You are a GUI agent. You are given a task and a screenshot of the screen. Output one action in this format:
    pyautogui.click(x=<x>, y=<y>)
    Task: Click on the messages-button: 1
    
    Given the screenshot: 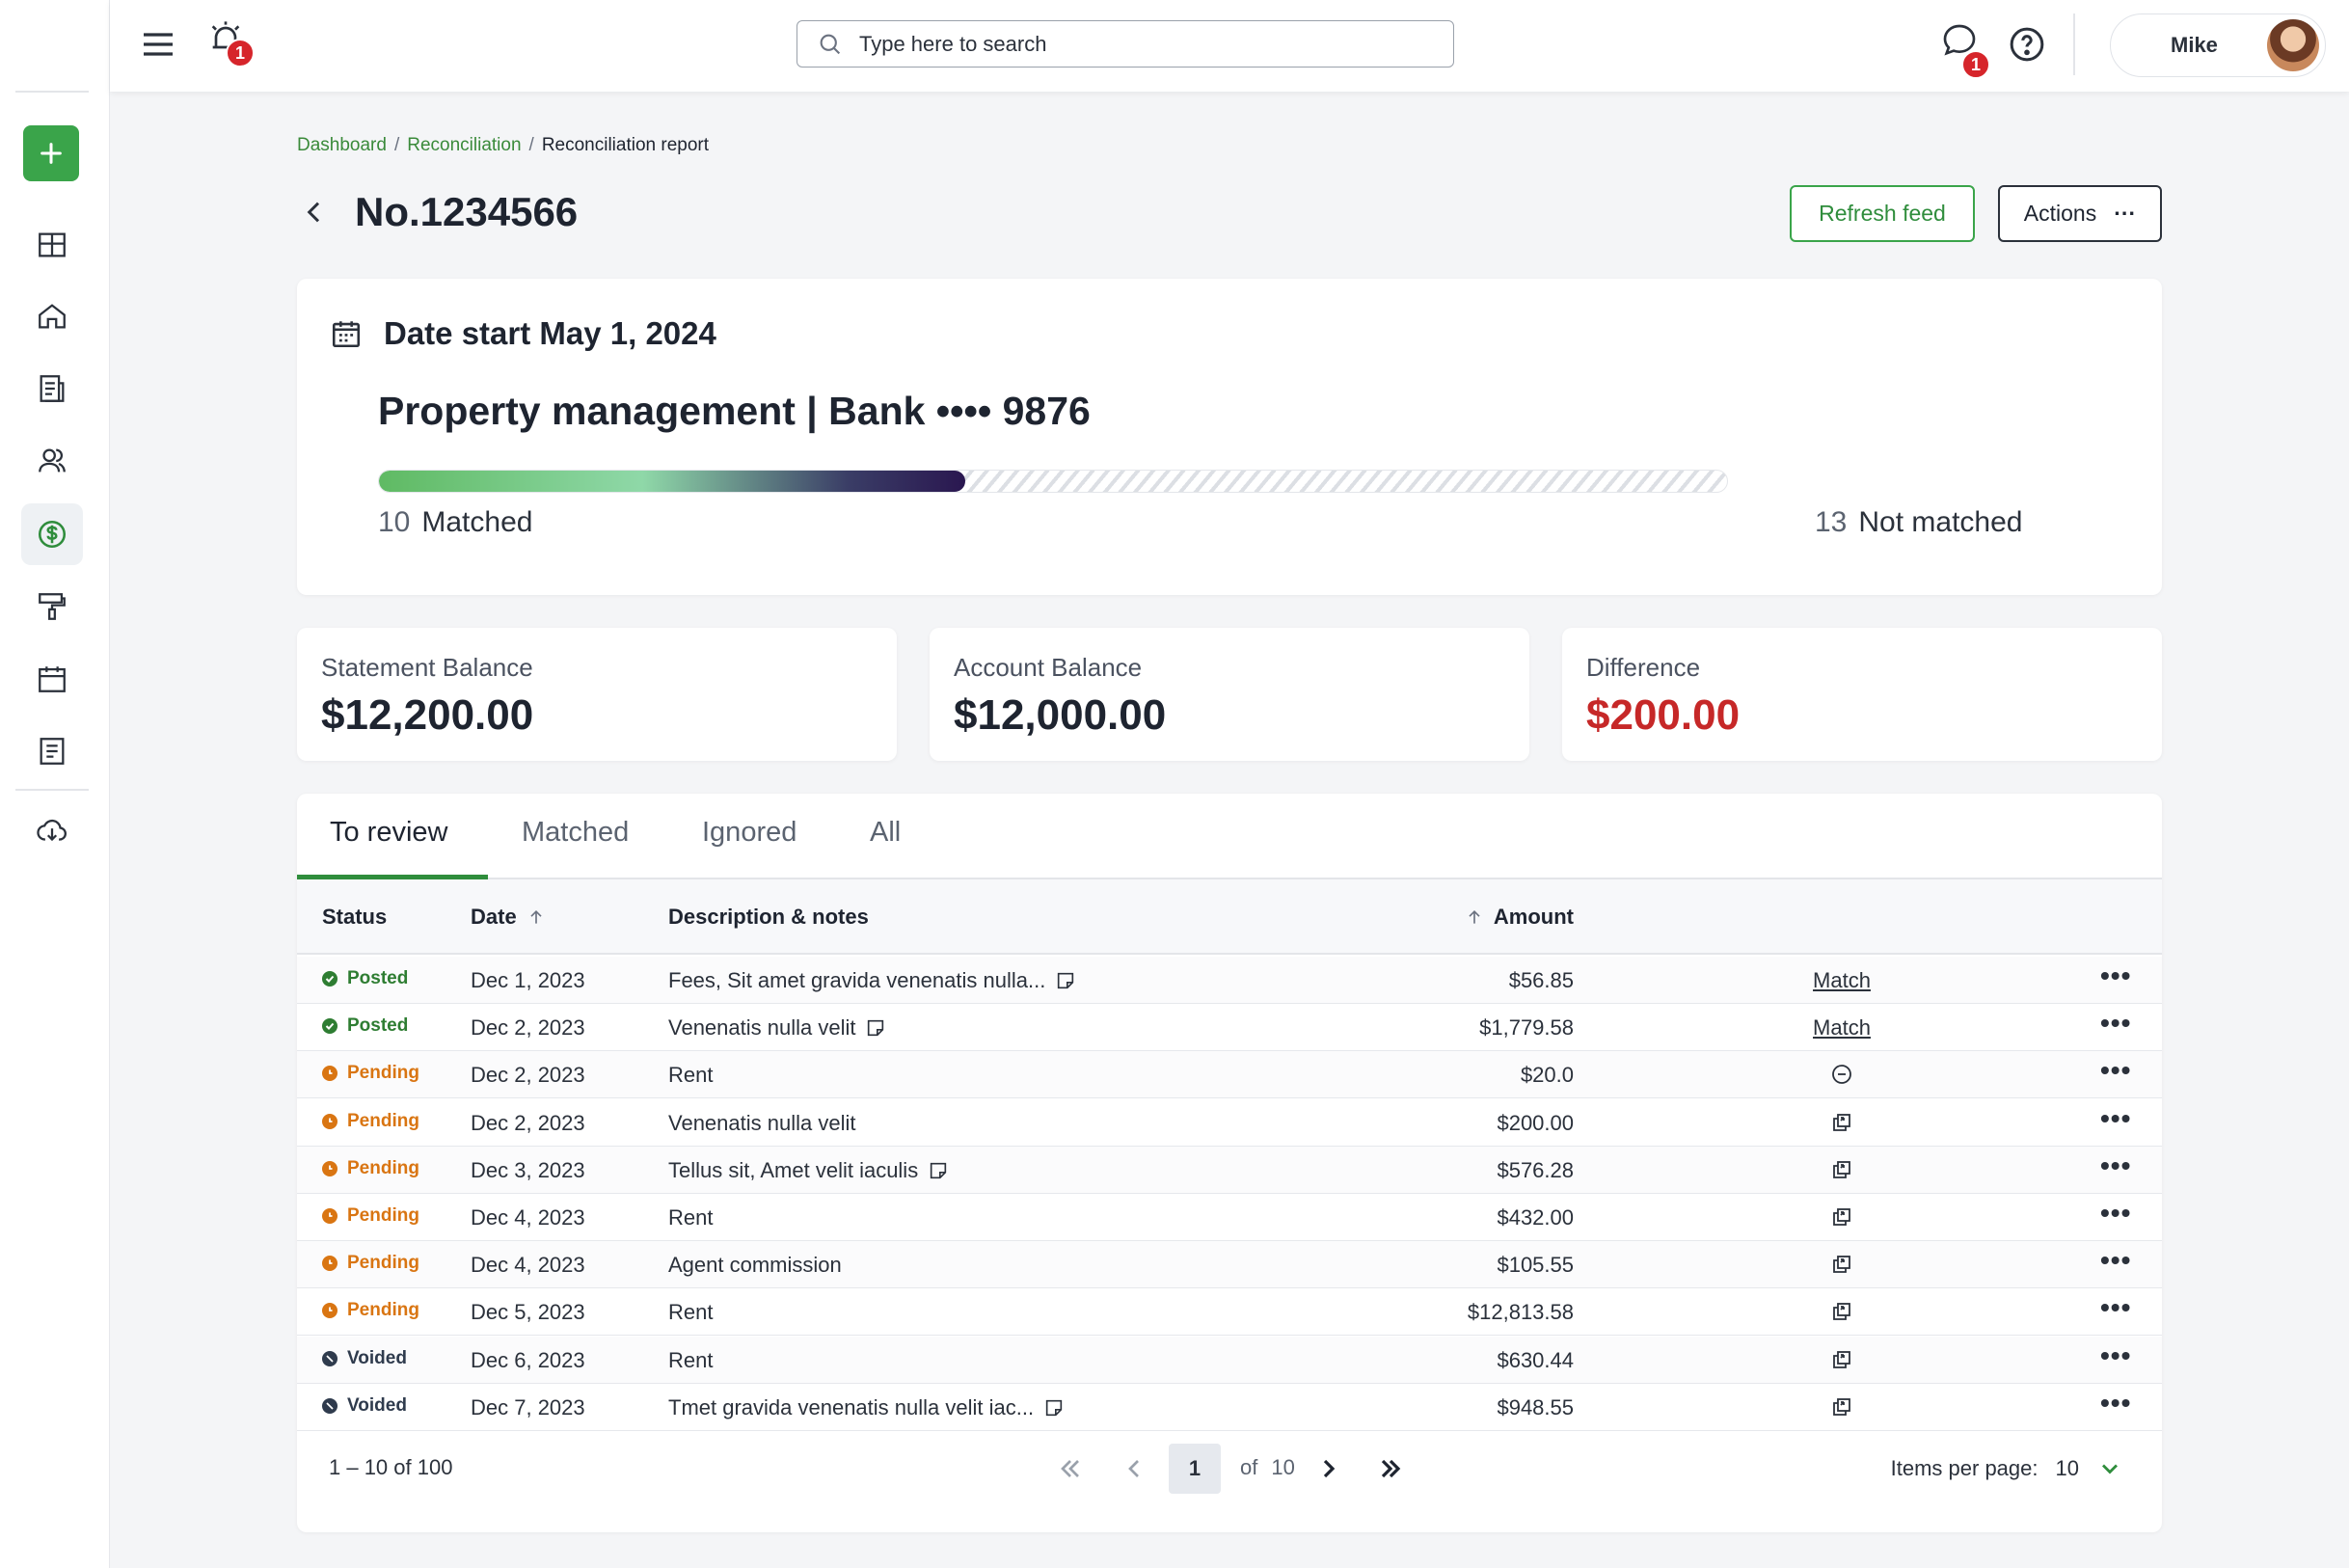 What is the action you would take?
    pyautogui.click(x=1965, y=50)
    